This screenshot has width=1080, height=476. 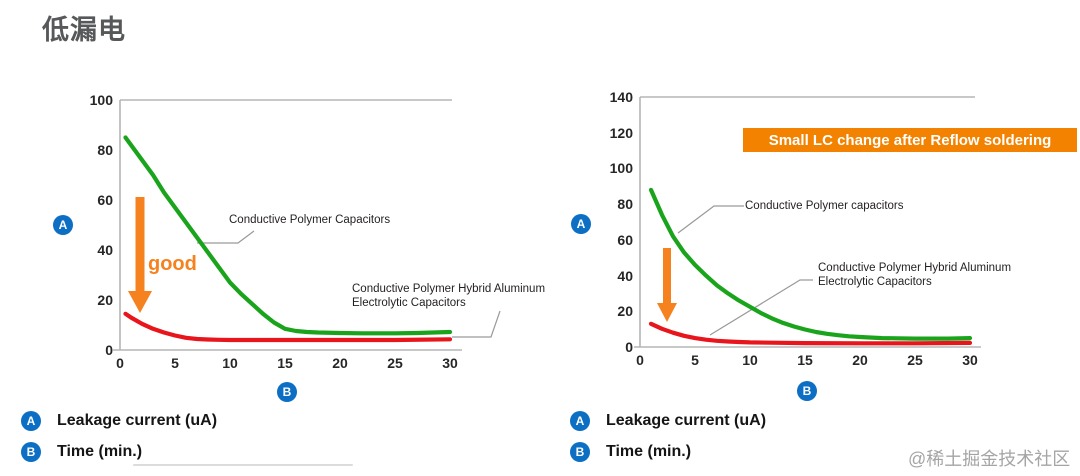 What do you see at coordinates (621, 132) in the screenshot?
I see `y-tick-label: 120` at bounding box center [621, 132].